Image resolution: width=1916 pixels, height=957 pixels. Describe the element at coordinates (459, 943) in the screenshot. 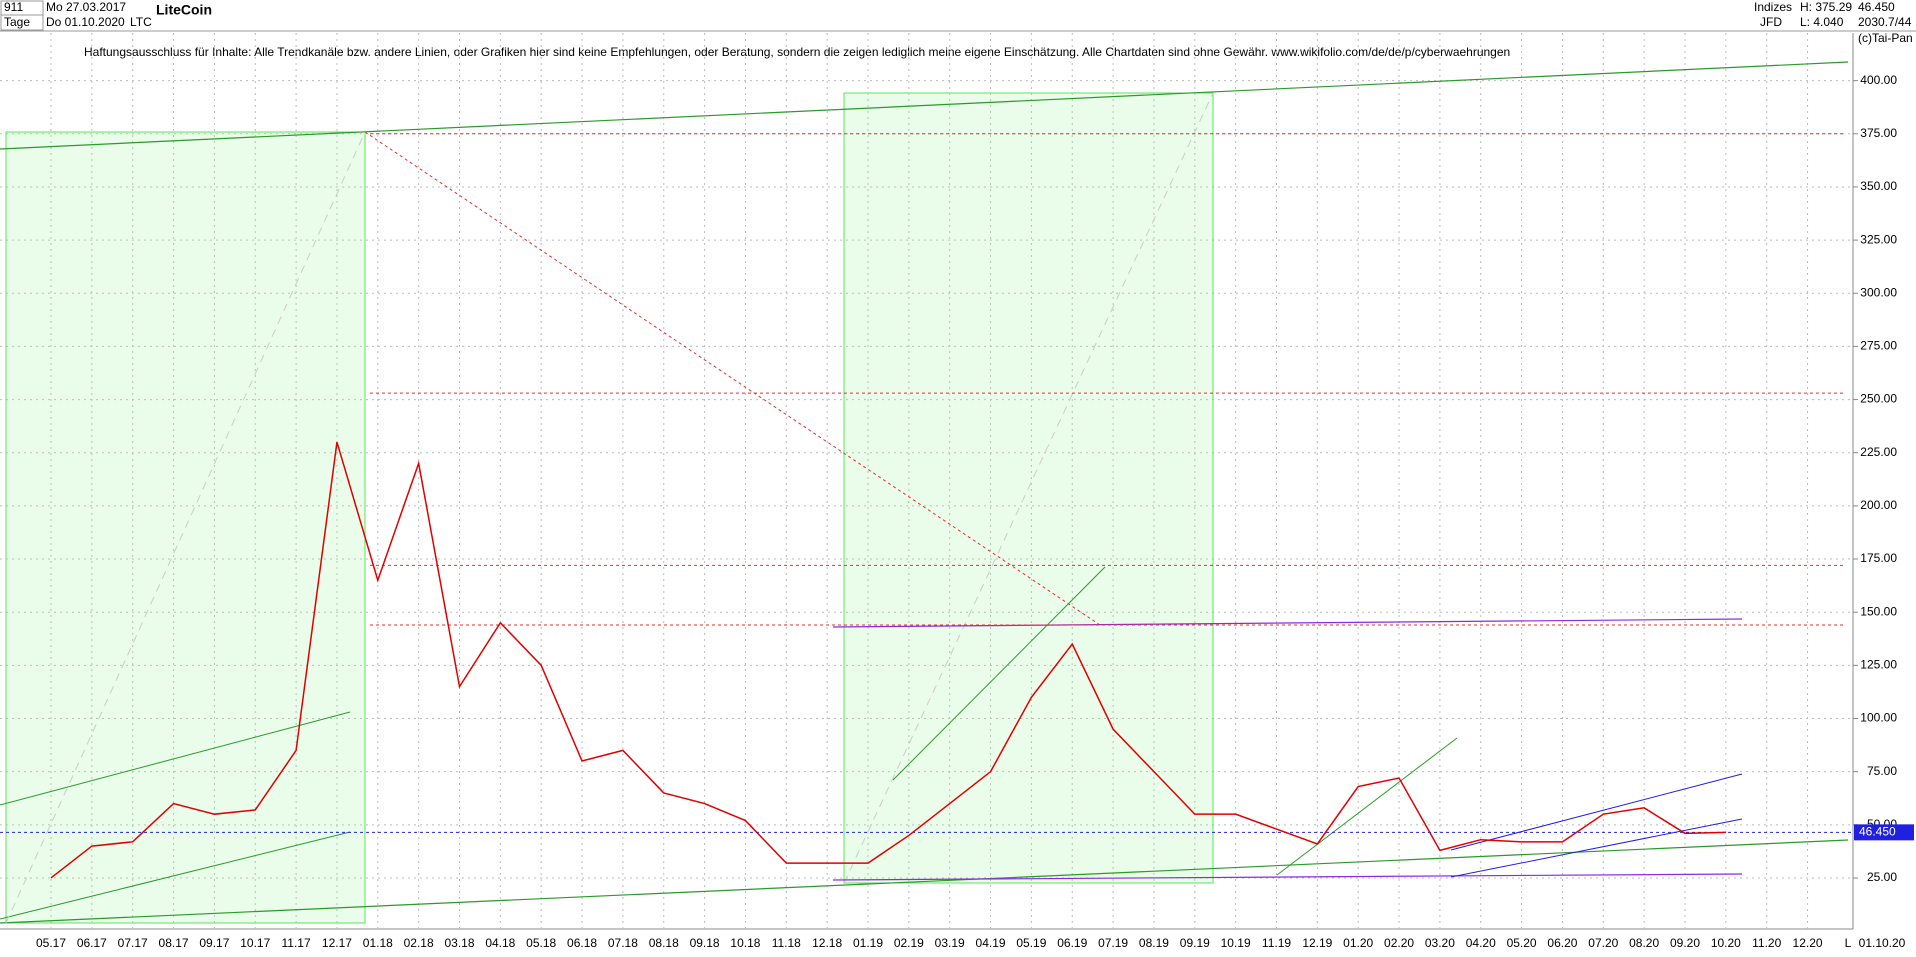

I see `x-tick-label: 03.18` at that location.